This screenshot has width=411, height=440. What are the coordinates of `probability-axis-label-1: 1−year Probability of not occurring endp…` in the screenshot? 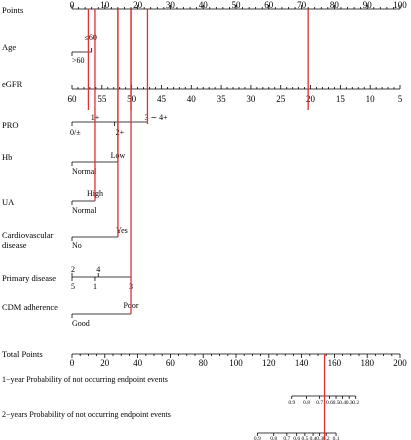 It's located at (85, 379).